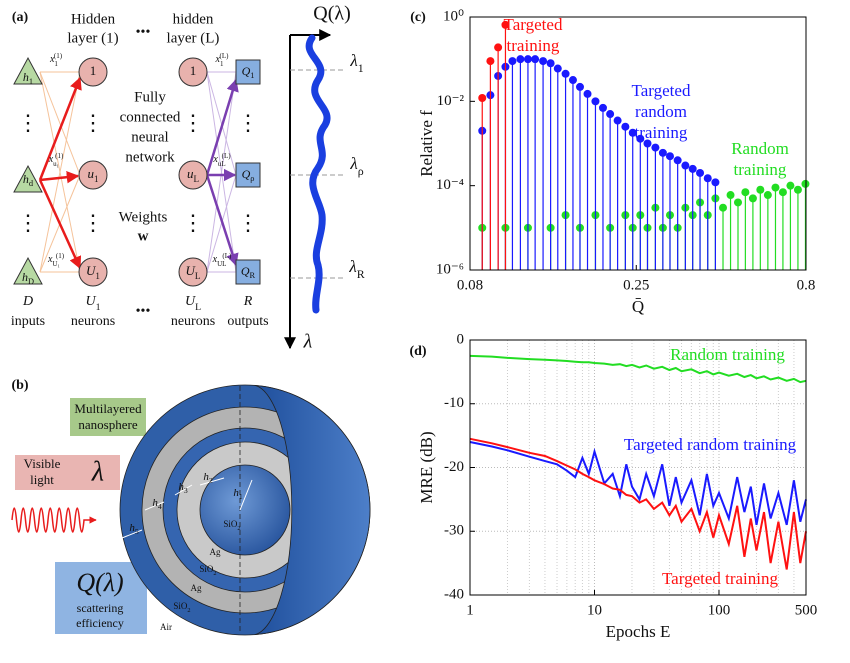 This screenshot has width=850, height=663. What do you see at coordinates (248, 175) in the screenshot?
I see `label: Qρ` at bounding box center [248, 175].